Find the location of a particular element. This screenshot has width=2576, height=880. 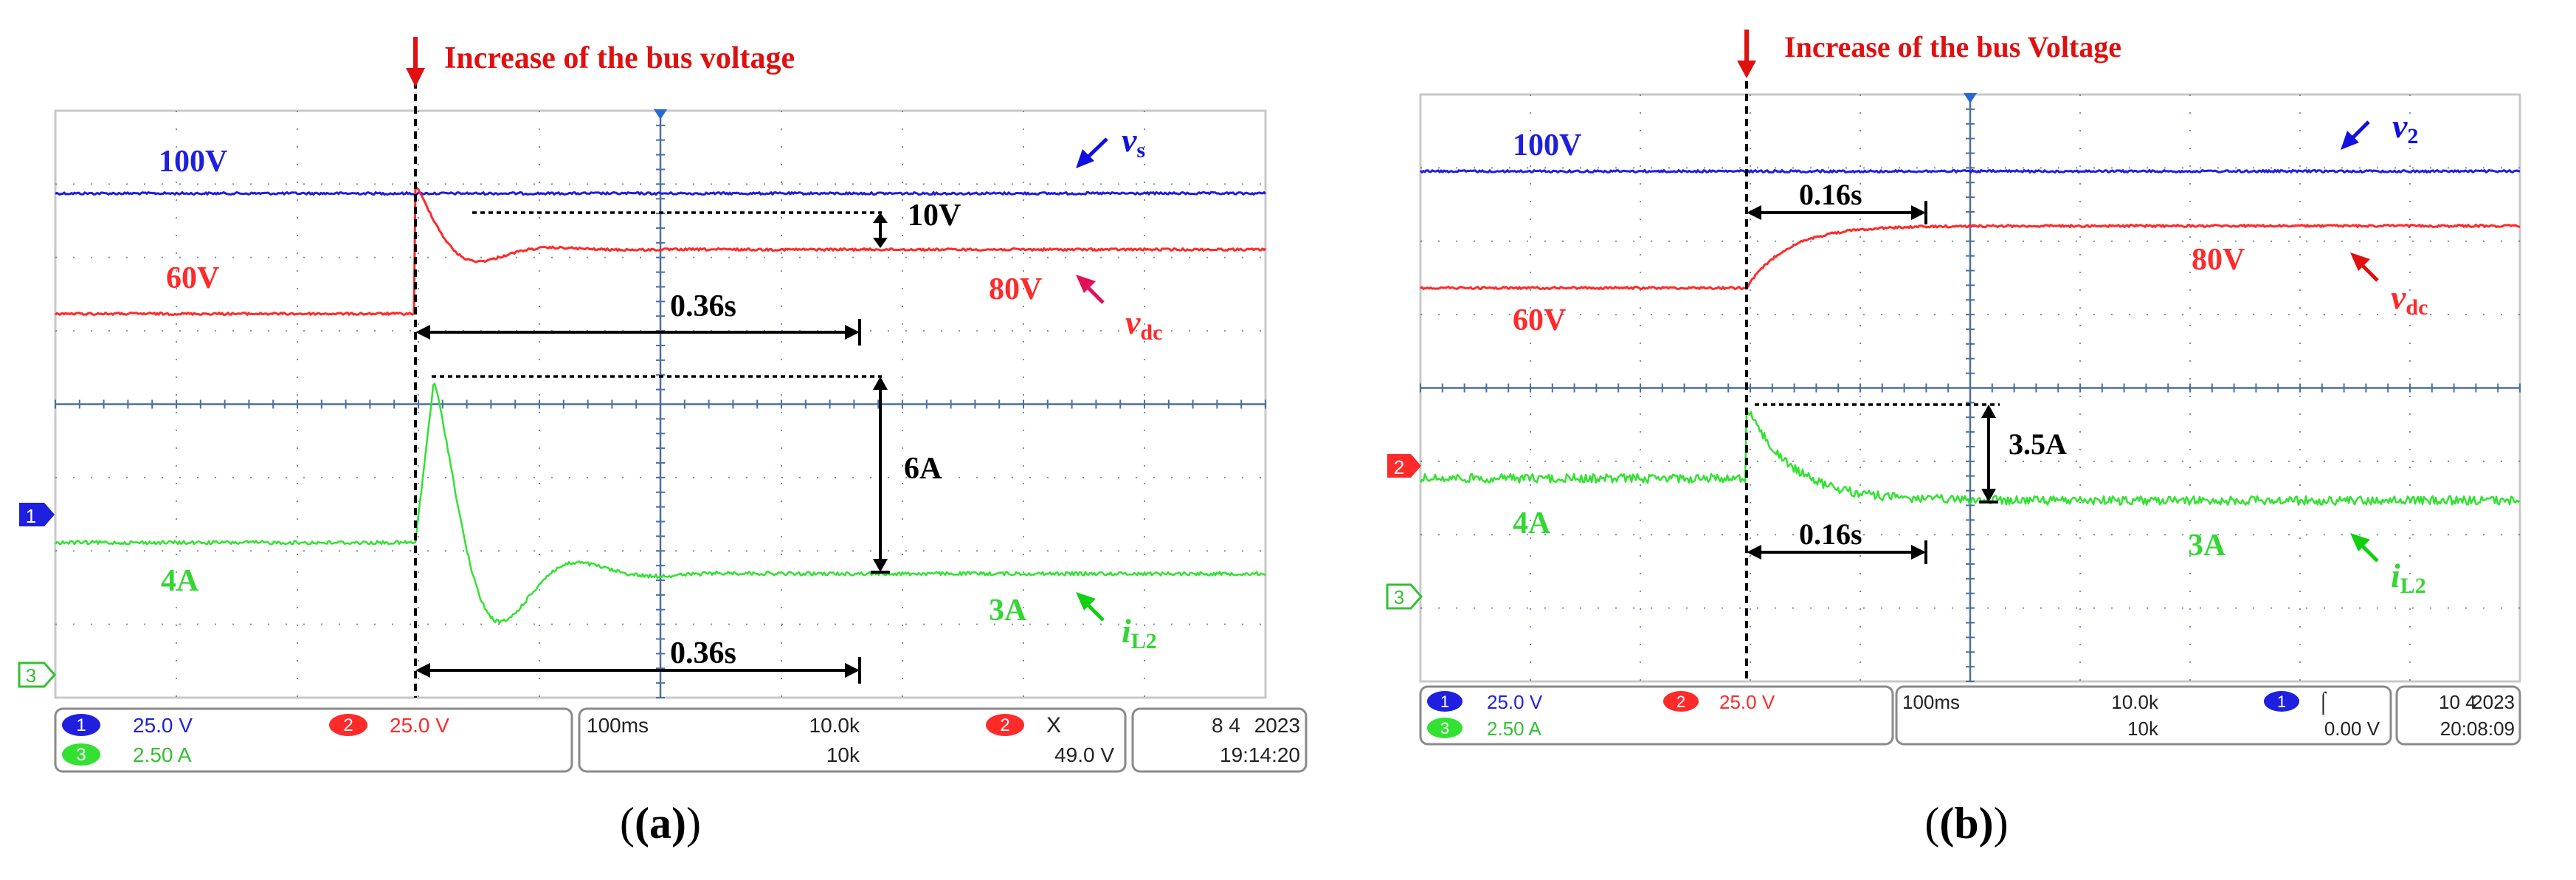

year-b: 2023 is located at coordinates (2493, 702).